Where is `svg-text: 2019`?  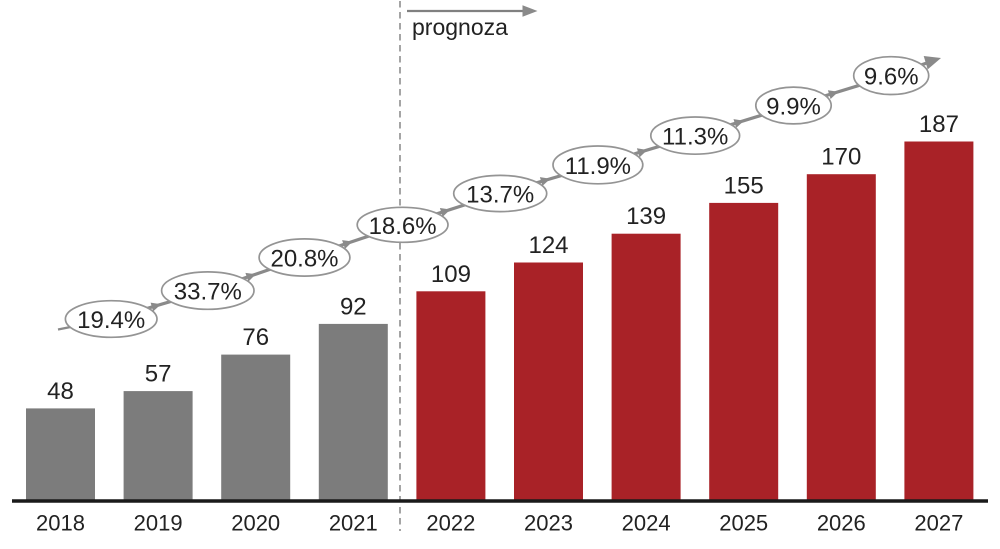 svg-text: 2019 is located at coordinates (158, 523).